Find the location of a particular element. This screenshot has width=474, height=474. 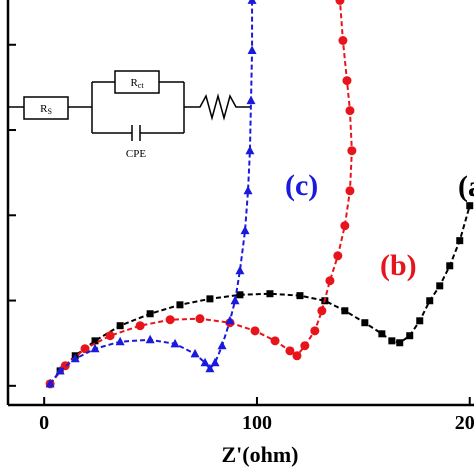

x-tick-label: 200 is located at coordinates (464, 423).